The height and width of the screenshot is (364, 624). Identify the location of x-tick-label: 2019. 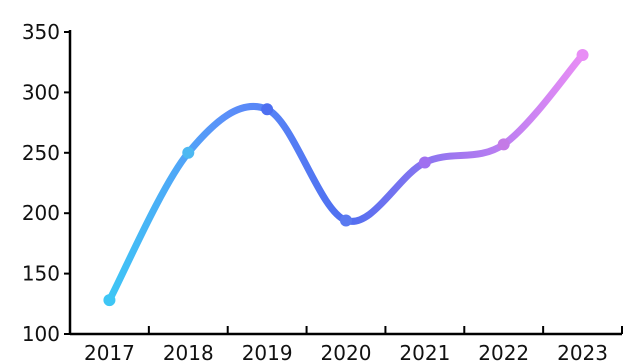
(267, 352).